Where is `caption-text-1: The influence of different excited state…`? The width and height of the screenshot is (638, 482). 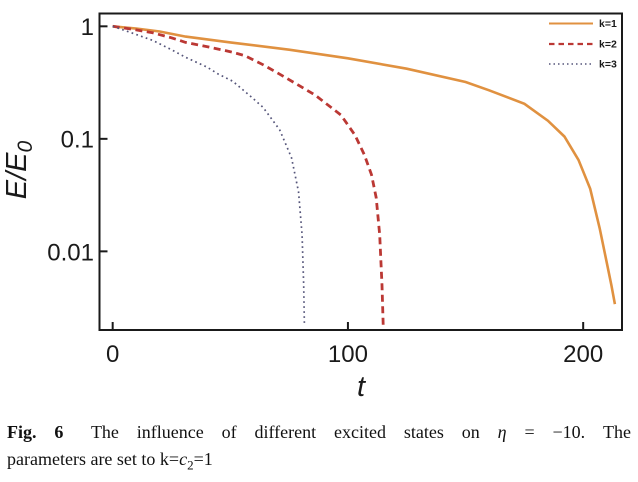 caption-text-1: The influence of different excited state… is located at coordinates (285, 432).